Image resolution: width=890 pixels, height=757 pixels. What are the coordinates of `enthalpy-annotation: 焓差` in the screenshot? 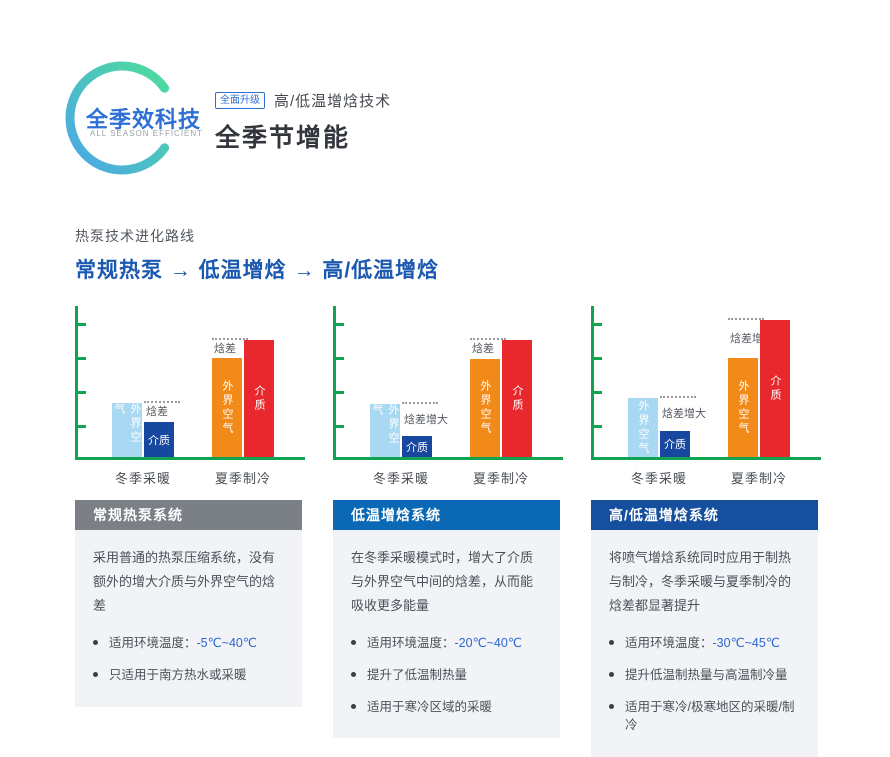 It's located at (157, 412).